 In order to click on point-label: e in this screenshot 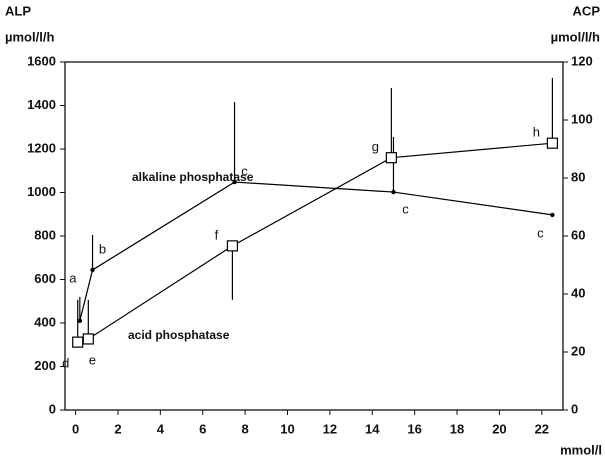, I will do `click(92, 359)`.